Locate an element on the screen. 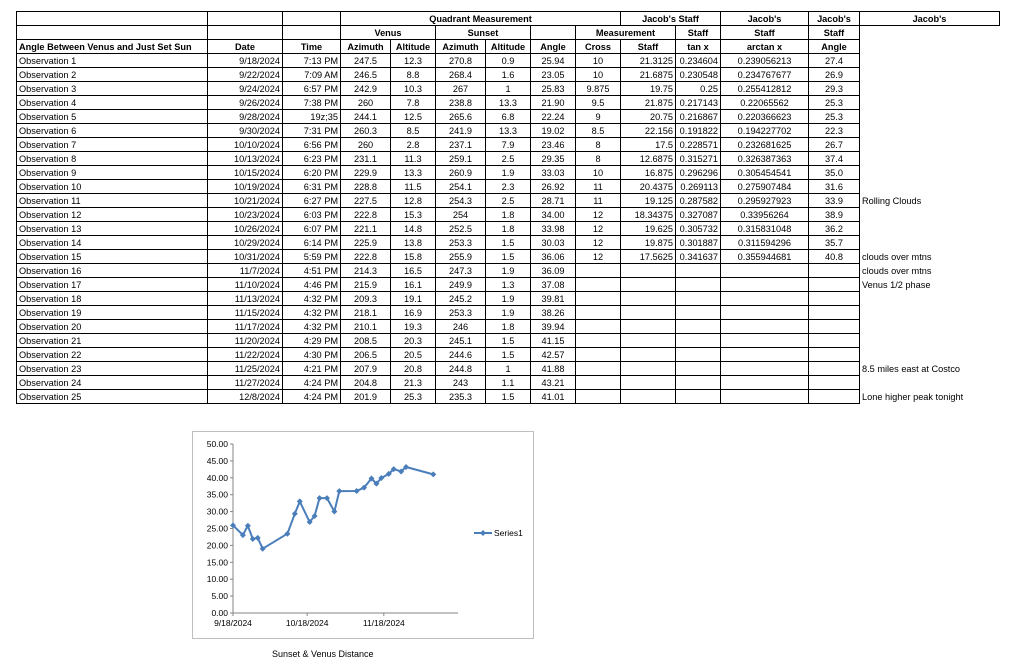 Image resolution: width=1011 pixels, height=670 pixels. cell-jangle: 22.3 is located at coordinates (834, 130).